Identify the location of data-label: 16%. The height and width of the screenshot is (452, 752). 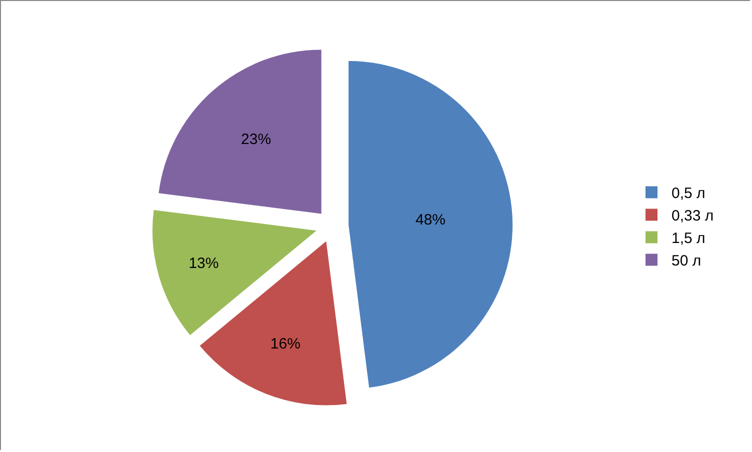
(285, 344).